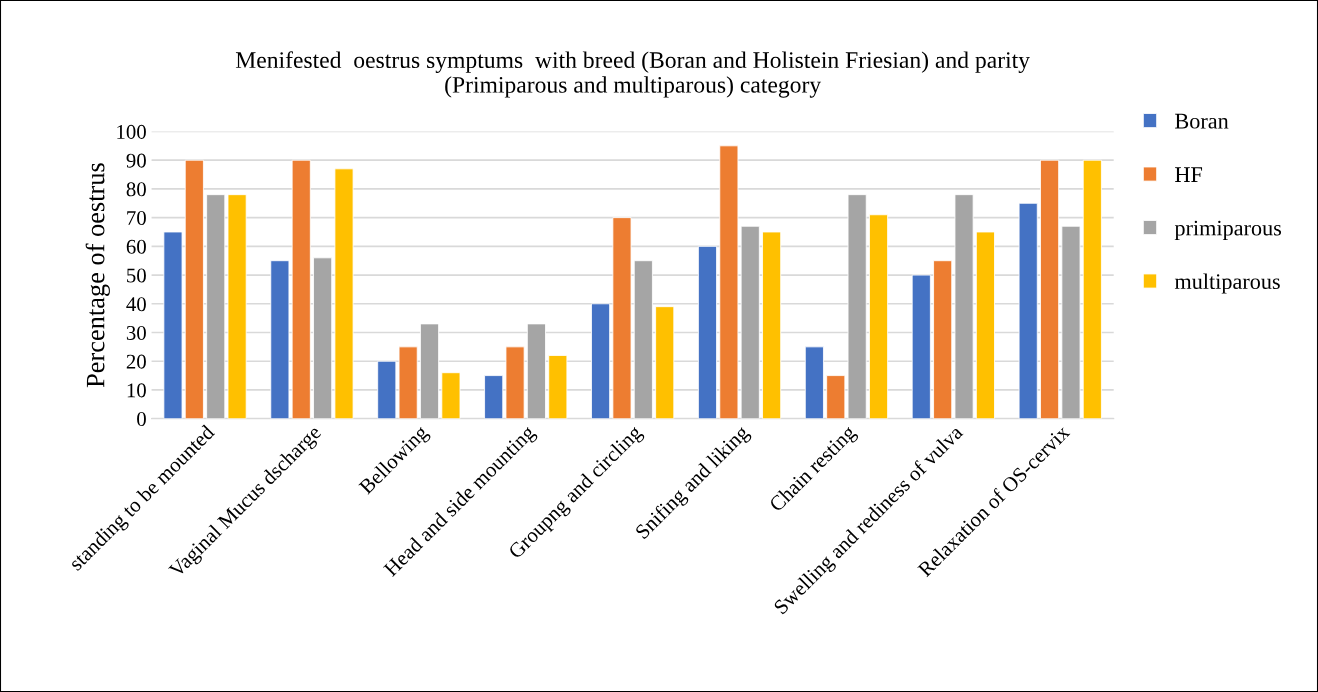 The width and height of the screenshot is (1318, 692). Describe the element at coordinates (136, 246) in the screenshot. I see `y-tick-label: 60` at that location.